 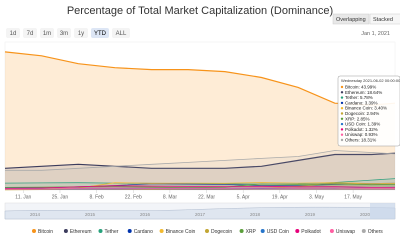 What do you see at coordinates (221, 232) in the screenshot?
I see `legend-label: Dogecoin` at bounding box center [221, 232].